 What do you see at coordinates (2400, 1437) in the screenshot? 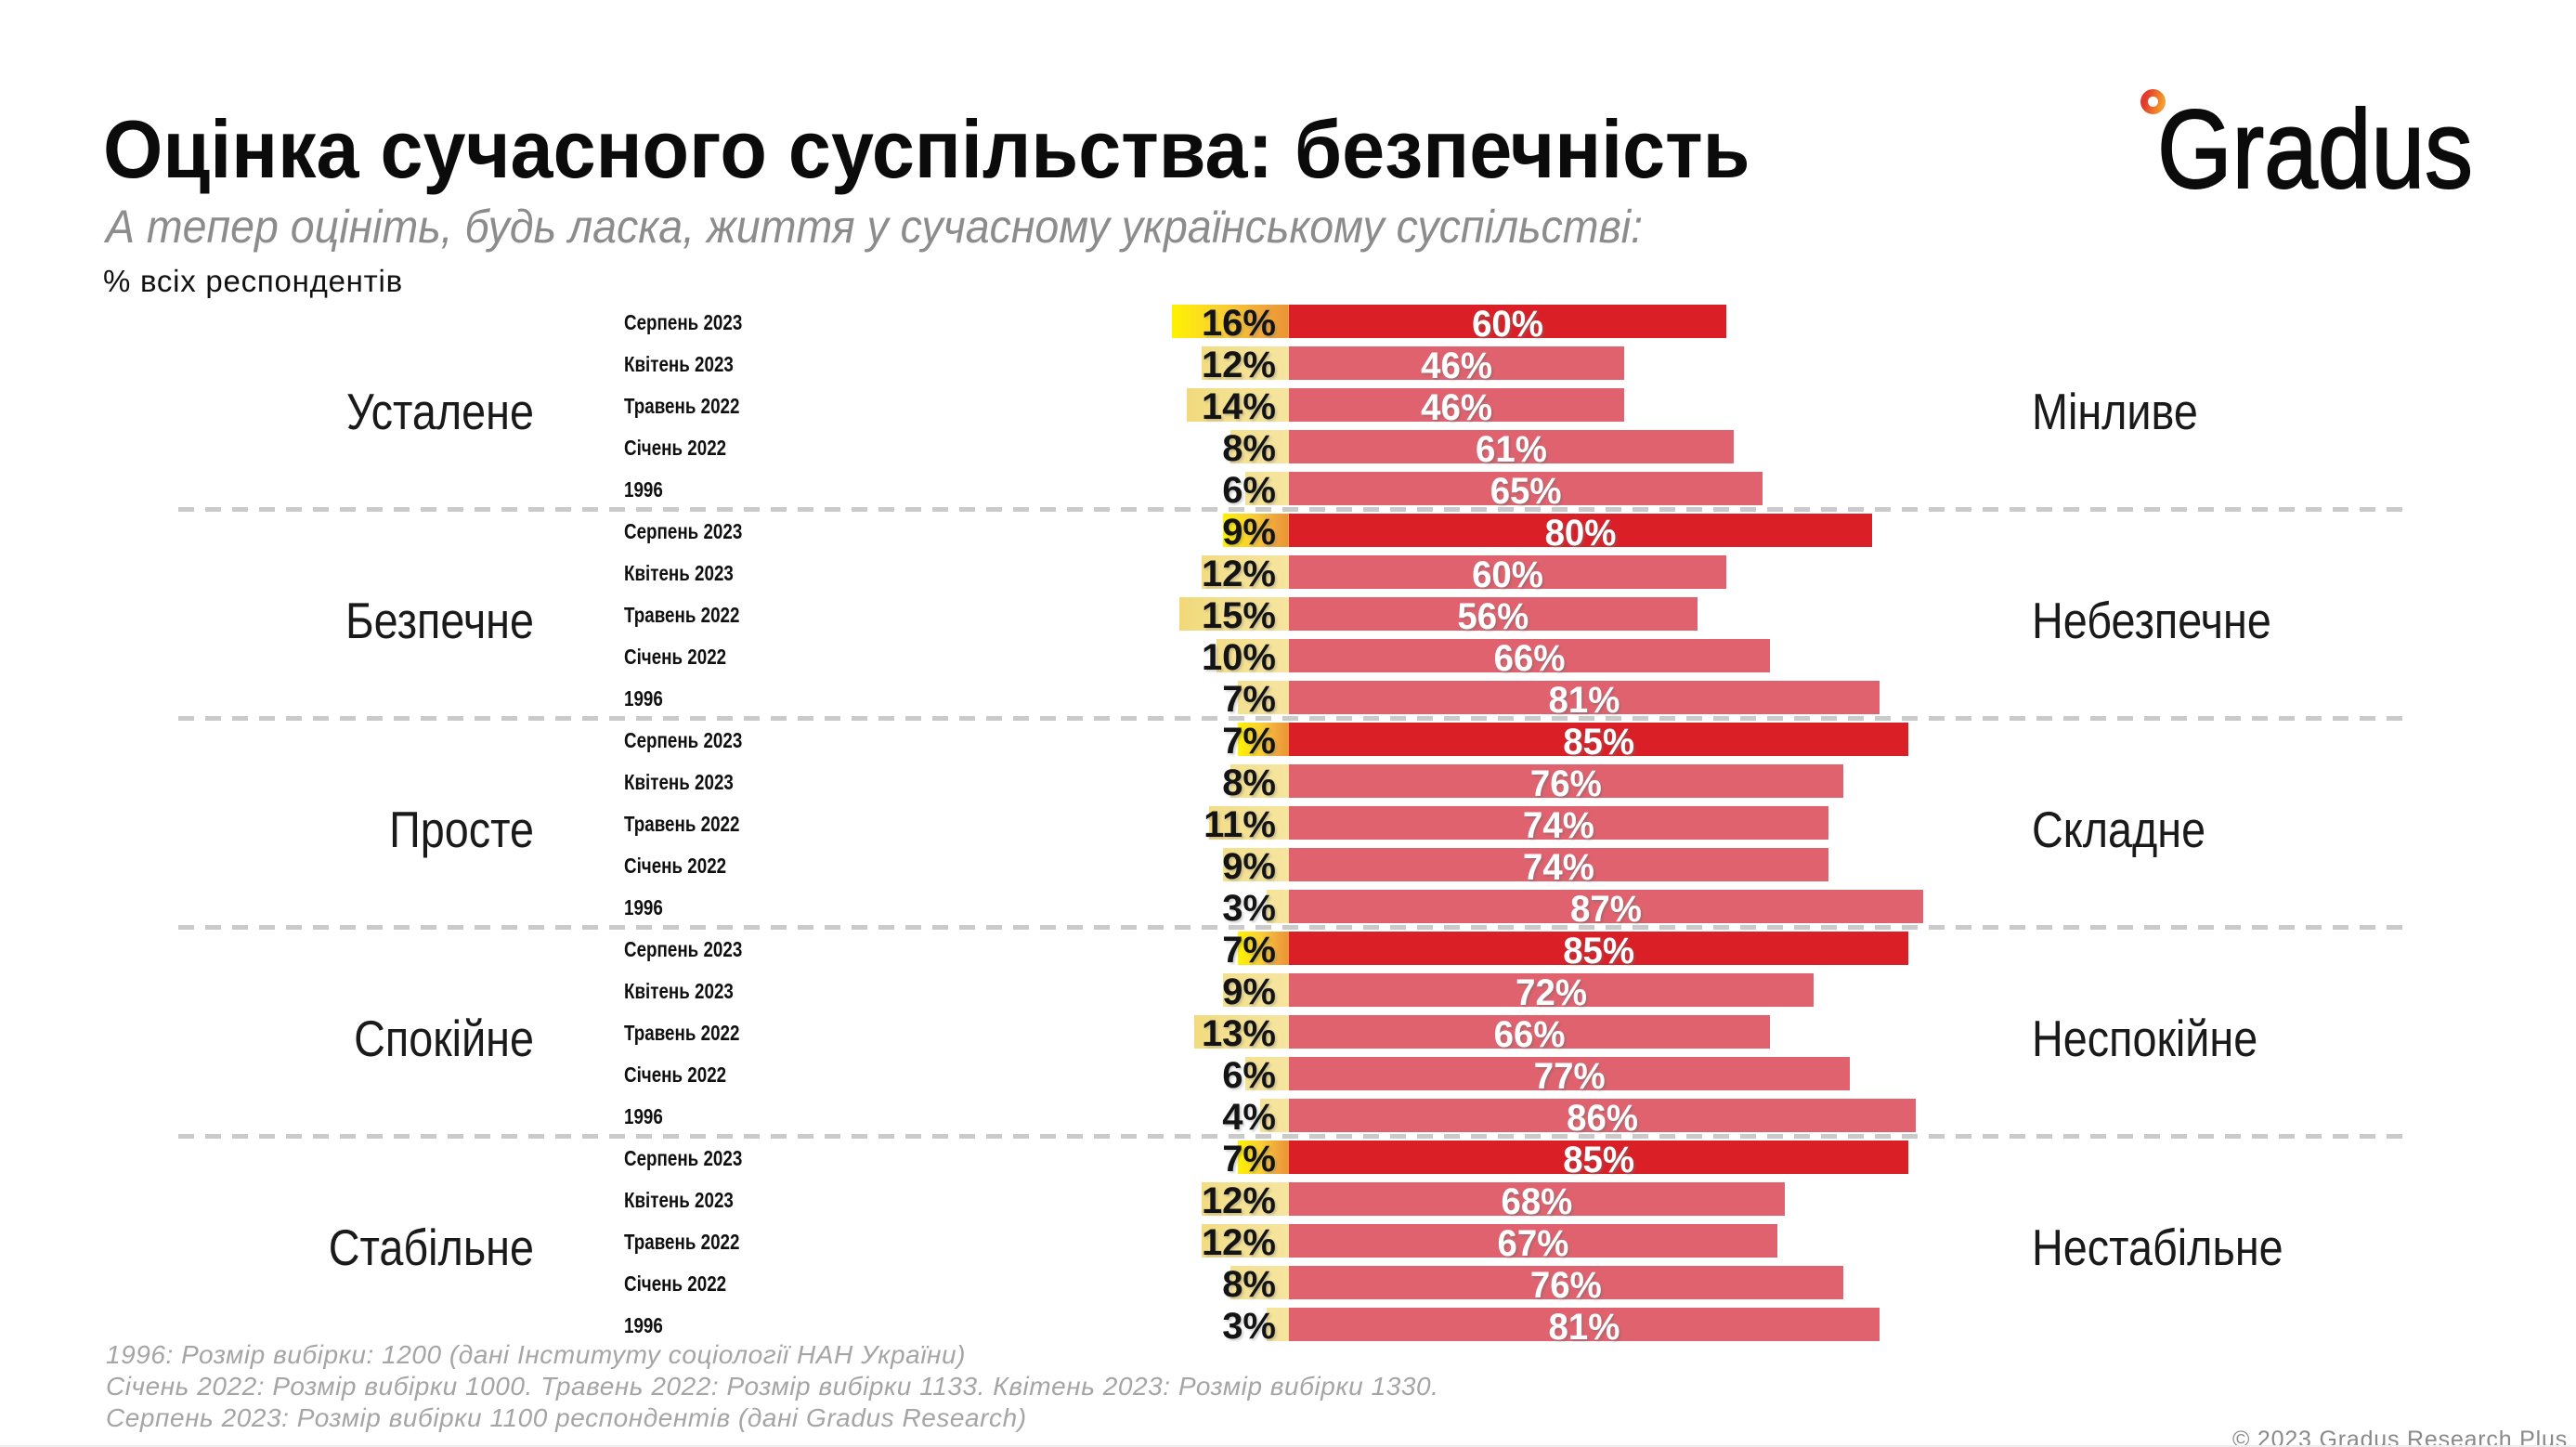
I see `copyright: © 2023 Gradus Research Plus` at bounding box center [2400, 1437].